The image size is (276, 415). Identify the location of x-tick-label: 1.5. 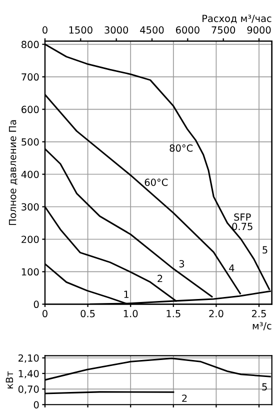
(173, 314).